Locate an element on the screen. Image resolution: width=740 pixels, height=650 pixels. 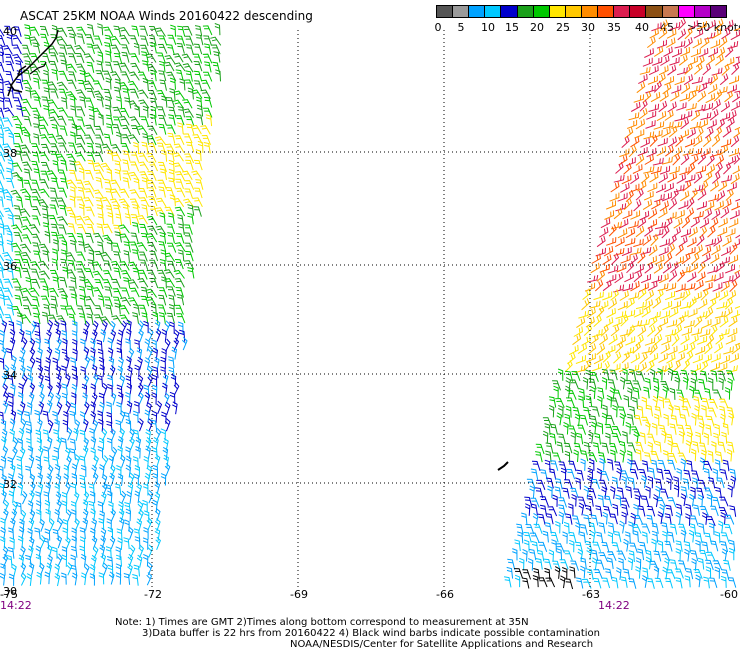
island-marker is located at coordinates (503, 466).